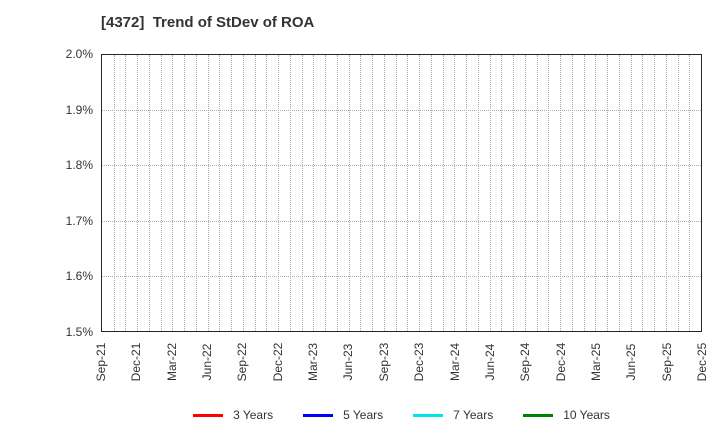 The height and width of the screenshot is (440, 720). Describe the element at coordinates (525, 362) in the screenshot. I see `x-tick-label: Sep-24` at that location.